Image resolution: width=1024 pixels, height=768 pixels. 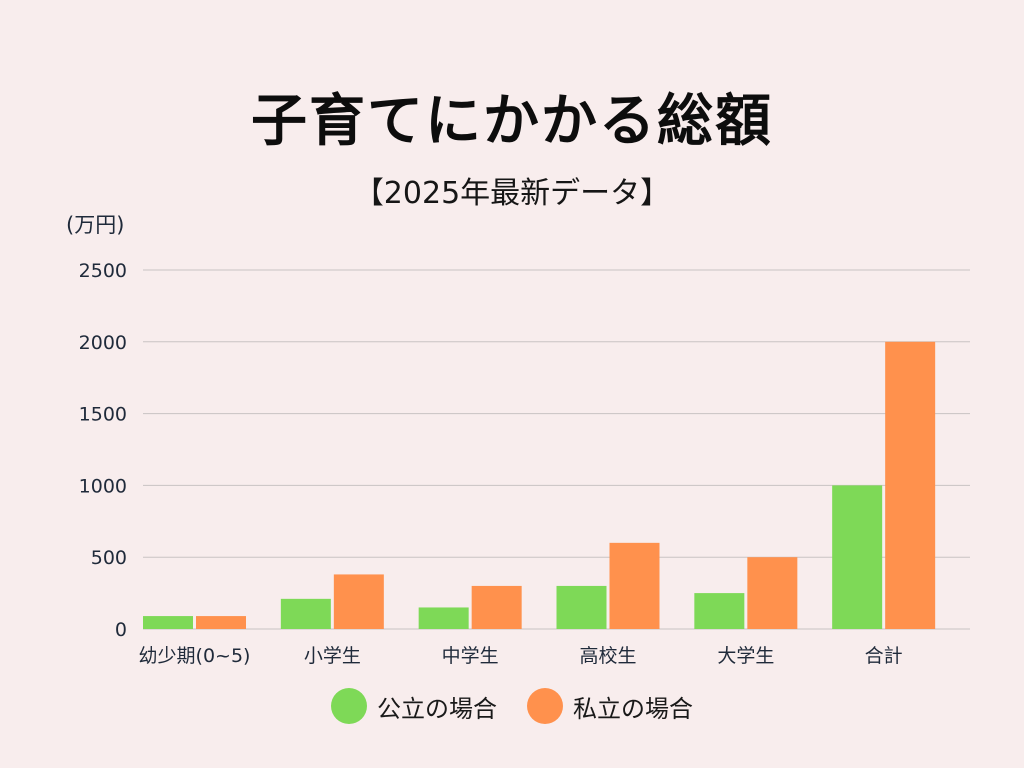 I want to click on legend-item-private: 私立の場合, so click(x=610, y=706).